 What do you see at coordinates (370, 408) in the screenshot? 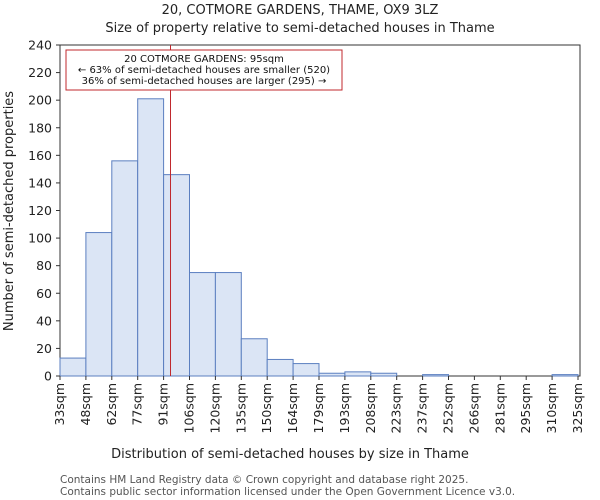
I see `x-tick-label: 208sqm` at bounding box center [370, 408].